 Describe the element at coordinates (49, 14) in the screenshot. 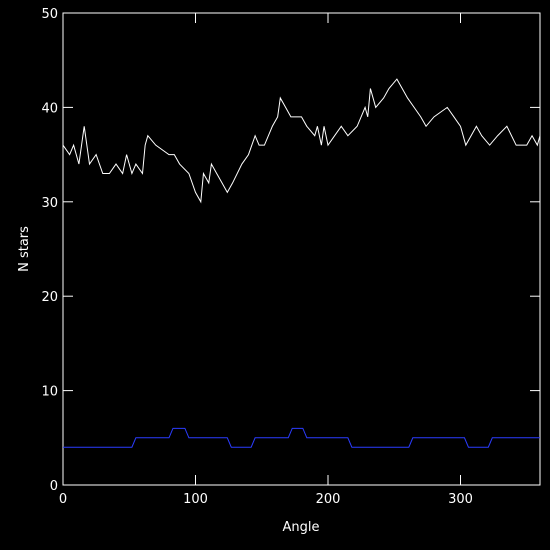

I see `y-tick-label: 50` at that location.